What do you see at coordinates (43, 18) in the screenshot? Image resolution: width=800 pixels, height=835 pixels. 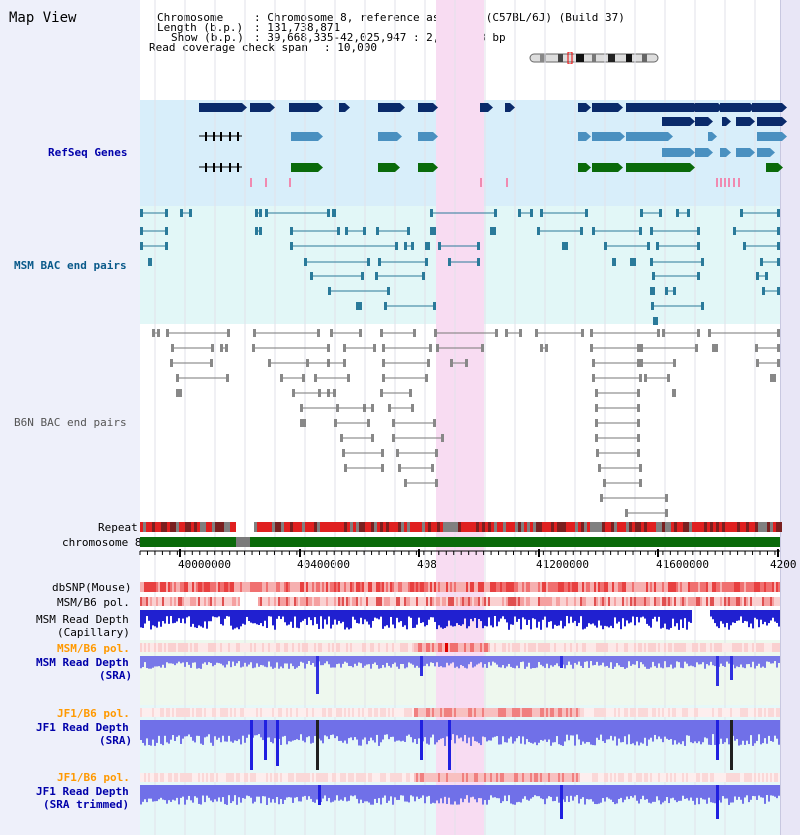 I see `page-title: Map View` at bounding box center [43, 18].